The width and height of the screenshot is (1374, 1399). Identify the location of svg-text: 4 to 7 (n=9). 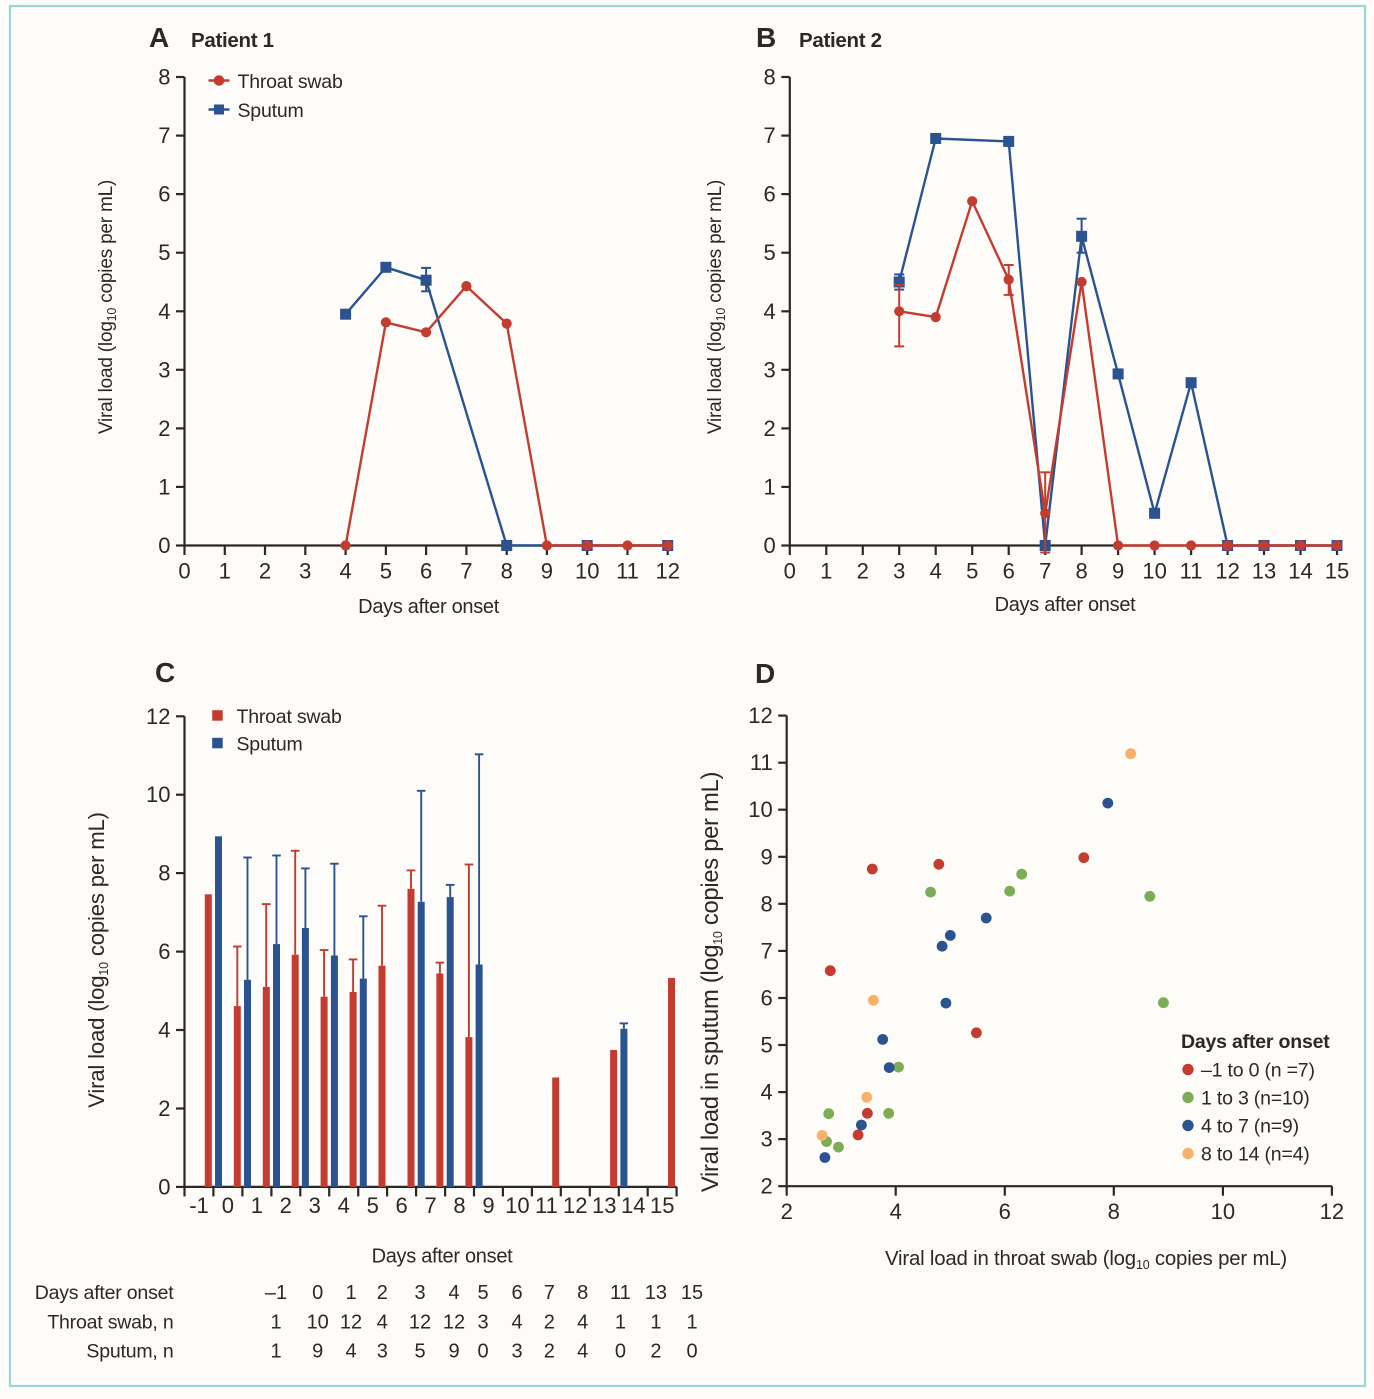
(1250, 1127).